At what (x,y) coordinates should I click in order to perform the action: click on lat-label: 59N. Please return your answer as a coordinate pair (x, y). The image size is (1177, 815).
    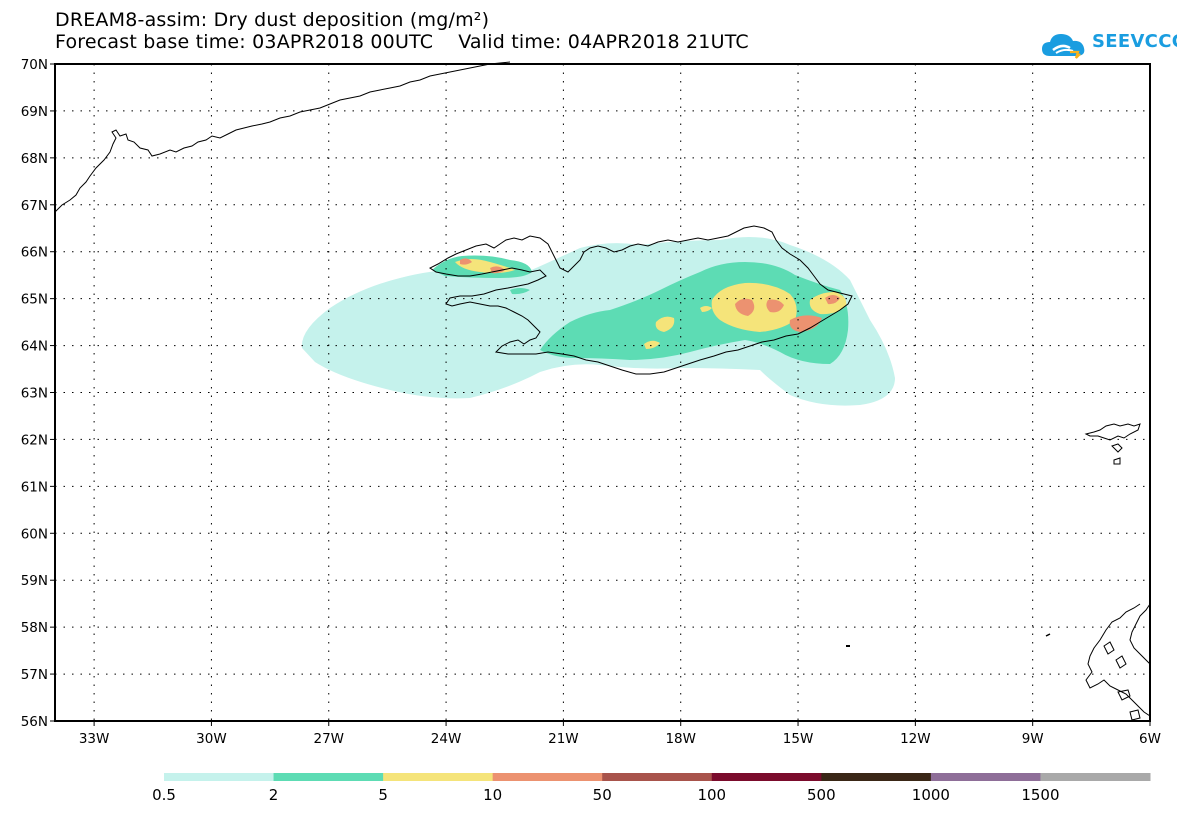
    Looking at the image, I should click on (34, 581).